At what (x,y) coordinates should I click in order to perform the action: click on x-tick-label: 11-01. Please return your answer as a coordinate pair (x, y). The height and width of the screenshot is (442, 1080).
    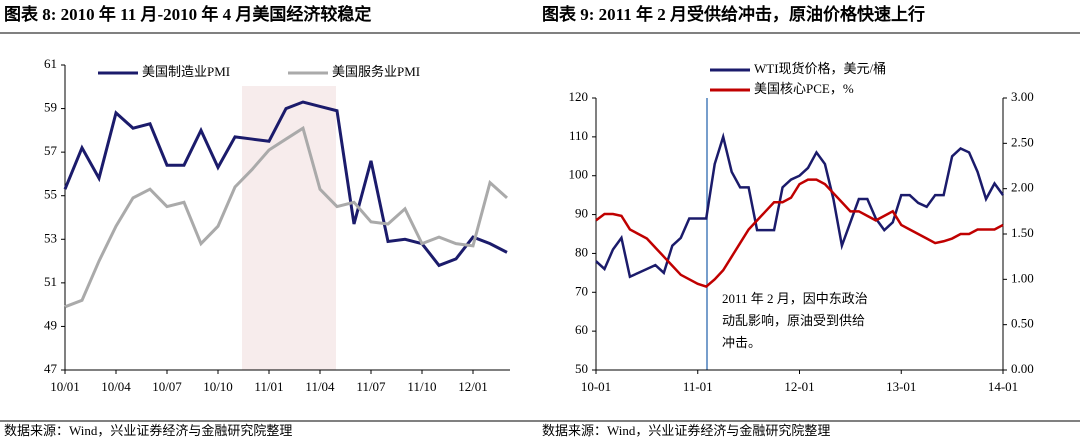
    Looking at the image, I should click on (698, 386).